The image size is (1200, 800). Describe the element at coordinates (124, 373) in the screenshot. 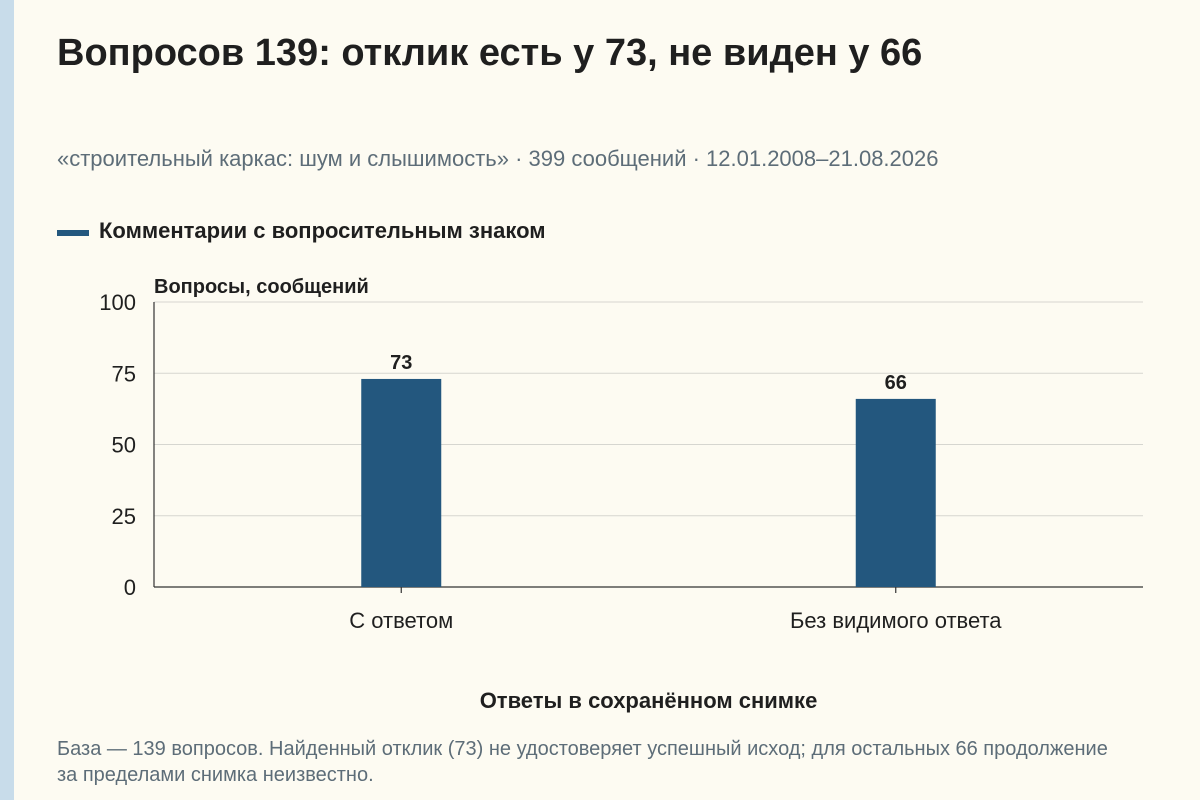

I see `y-tick-label: 75` at that location.